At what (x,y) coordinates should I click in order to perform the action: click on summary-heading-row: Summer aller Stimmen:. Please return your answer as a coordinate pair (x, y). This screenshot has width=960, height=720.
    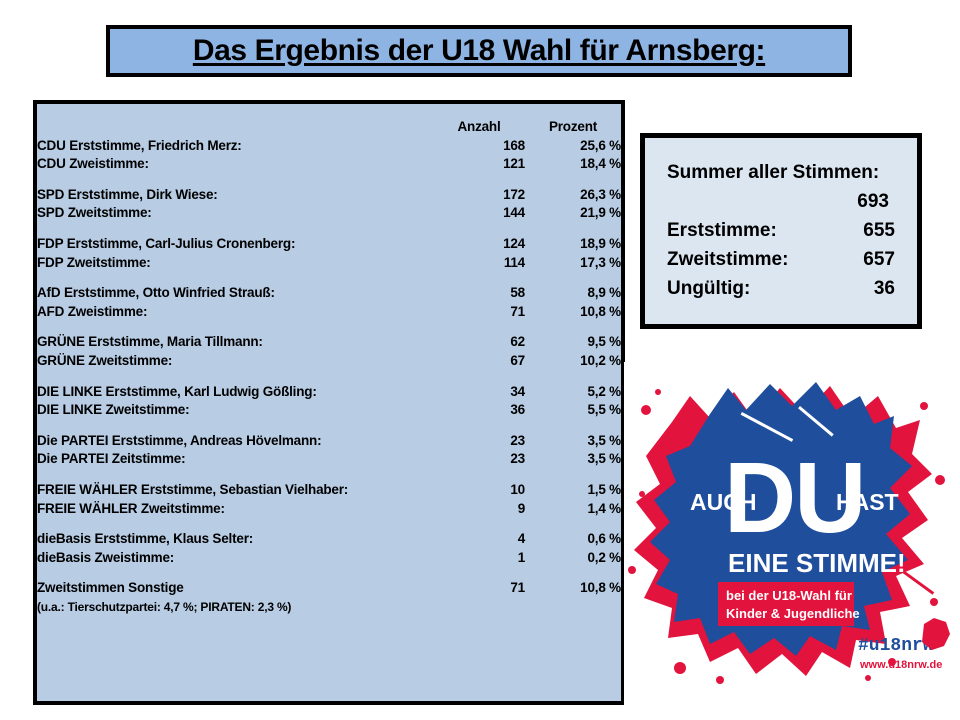
    Looking at the image, I should click on (781, 172).